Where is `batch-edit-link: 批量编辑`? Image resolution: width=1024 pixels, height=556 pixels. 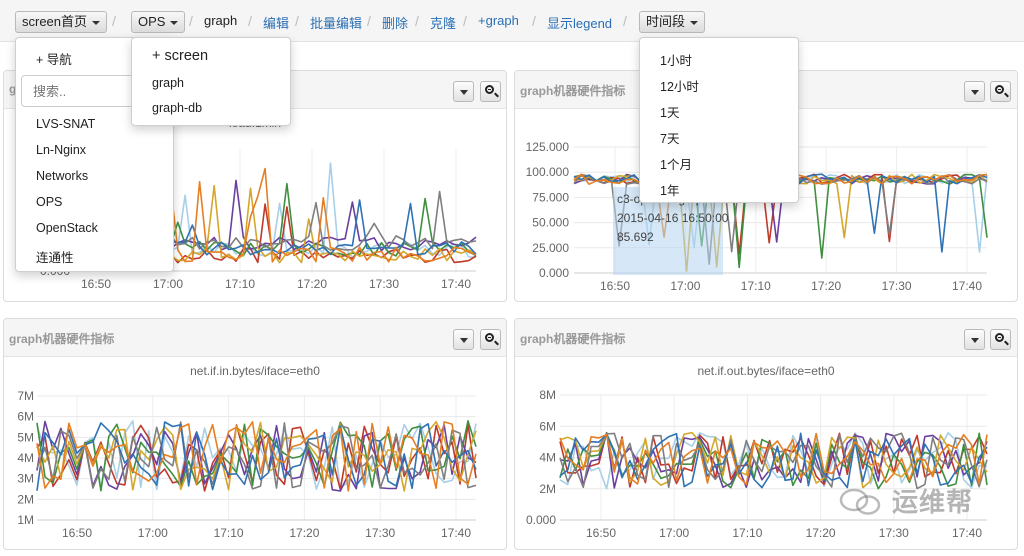
batch-edit-link: 批量编辑 is located at coordinates (336, 23).